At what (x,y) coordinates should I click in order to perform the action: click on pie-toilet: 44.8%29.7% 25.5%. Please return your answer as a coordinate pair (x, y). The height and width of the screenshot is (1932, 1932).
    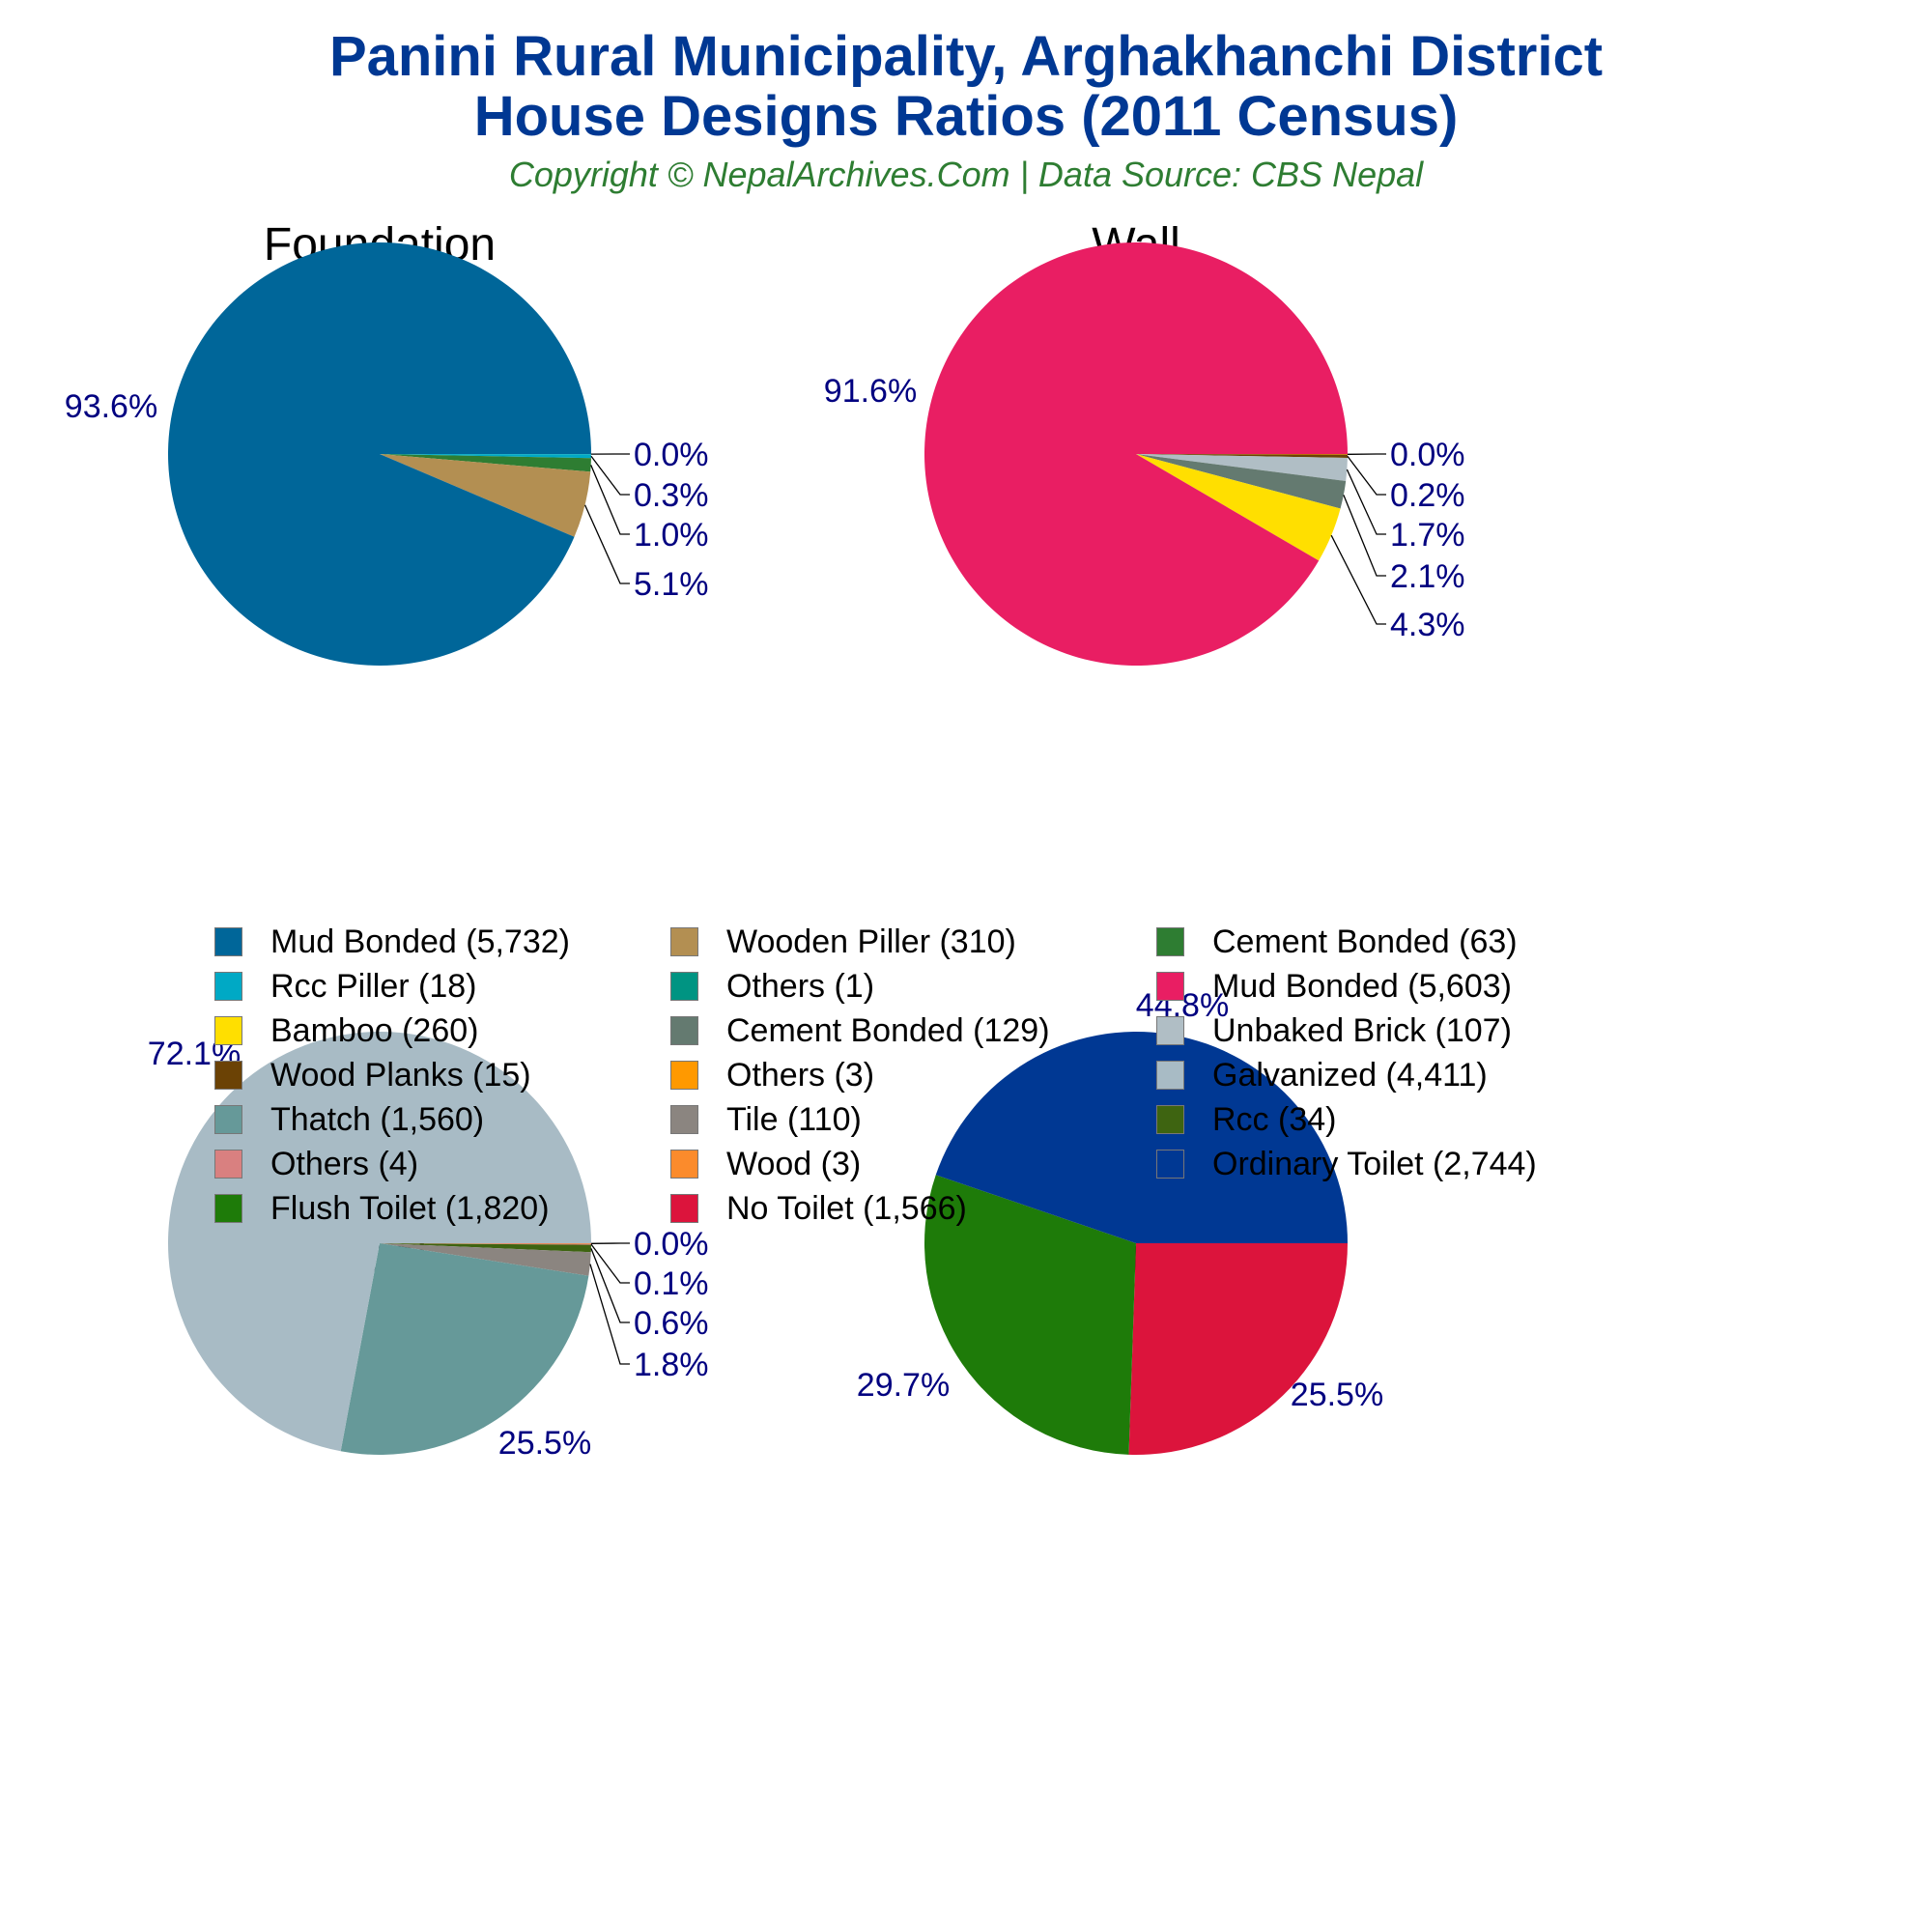
    Looking at the image, I should click on (1120, 1221).